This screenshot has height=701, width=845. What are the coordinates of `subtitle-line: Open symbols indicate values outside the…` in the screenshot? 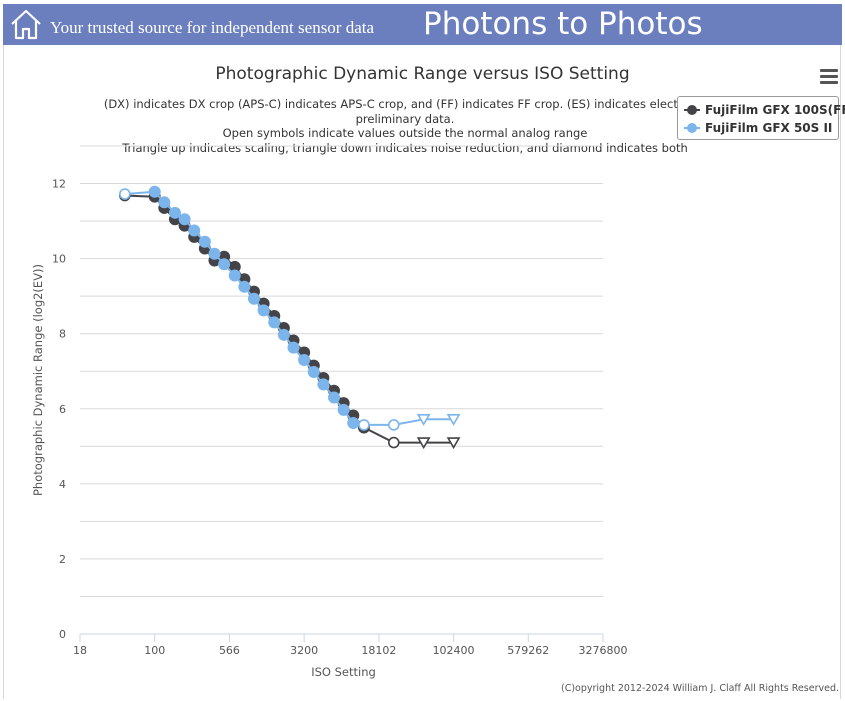 It's located at (405, 133).